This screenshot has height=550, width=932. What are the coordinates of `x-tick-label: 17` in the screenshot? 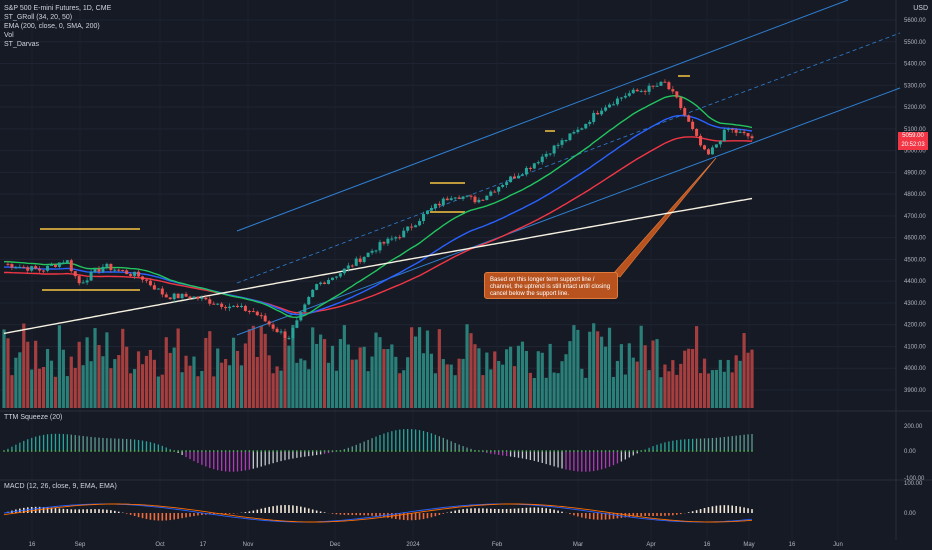 It's located at (203, 545).